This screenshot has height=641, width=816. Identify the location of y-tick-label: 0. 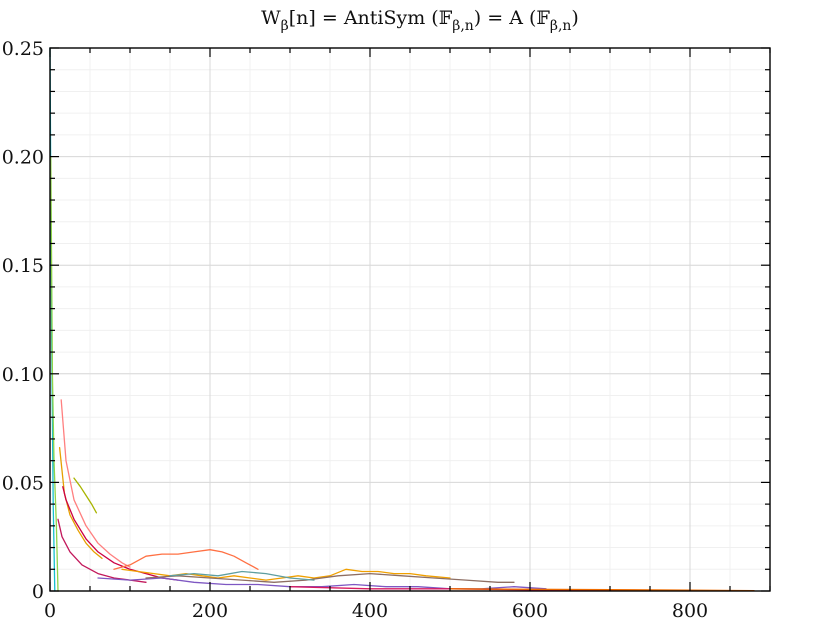
(38, 592).